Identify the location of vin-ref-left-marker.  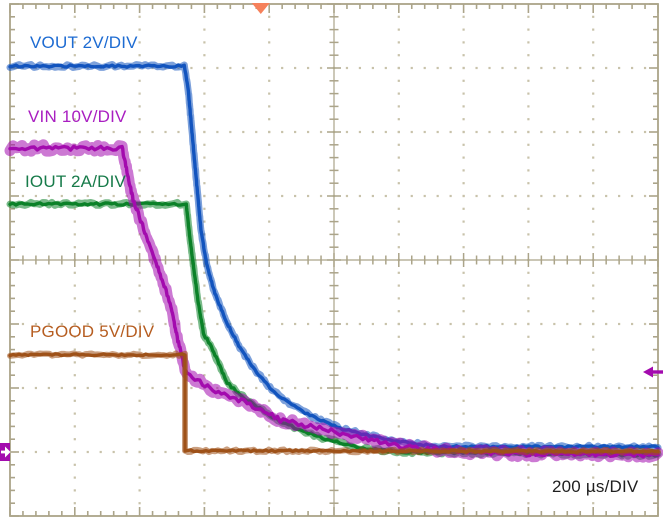
(5, 452).